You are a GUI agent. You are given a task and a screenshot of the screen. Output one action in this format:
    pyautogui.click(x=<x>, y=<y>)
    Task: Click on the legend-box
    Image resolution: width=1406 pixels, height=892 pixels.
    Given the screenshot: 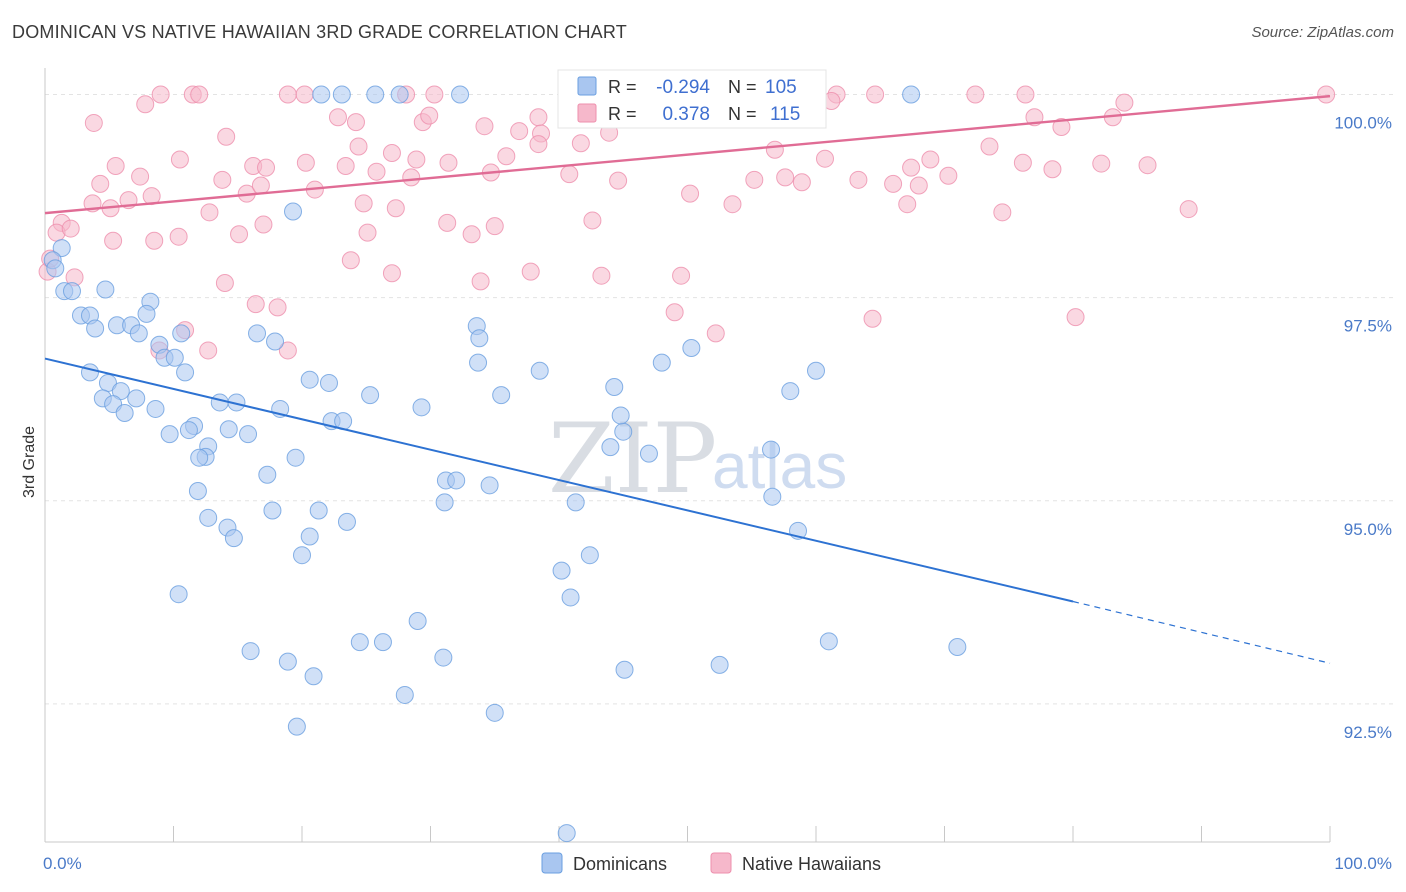 What is the action you would take?
    pyautogui.click(x=692, y=99)
    